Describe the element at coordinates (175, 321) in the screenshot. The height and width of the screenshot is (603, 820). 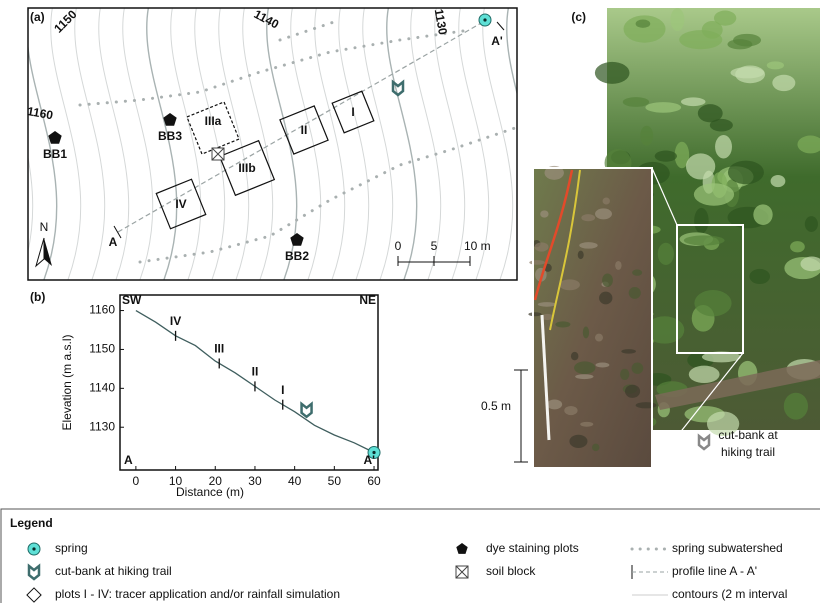
I see `plot-label: IV` at that location.